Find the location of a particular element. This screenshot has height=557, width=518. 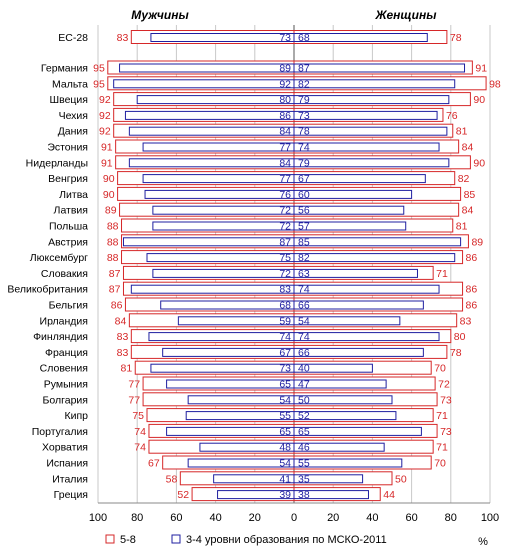

value-label-men-5-8: 84 is located at coordinates (121, 321).